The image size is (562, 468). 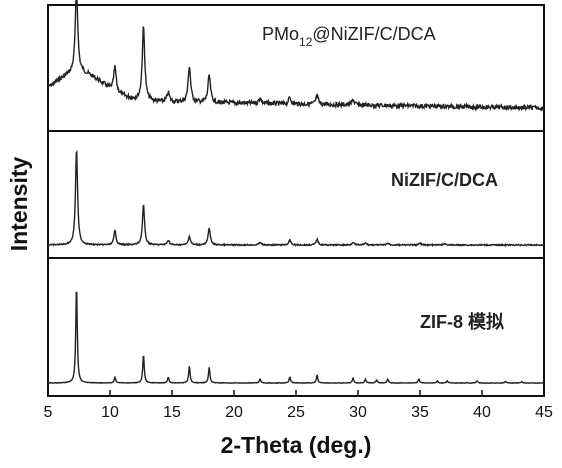 What do you see at coordinates (110, 412) in the screenshot?
I see `x-tick-label-10: 10` at bounding box center [110, 412].